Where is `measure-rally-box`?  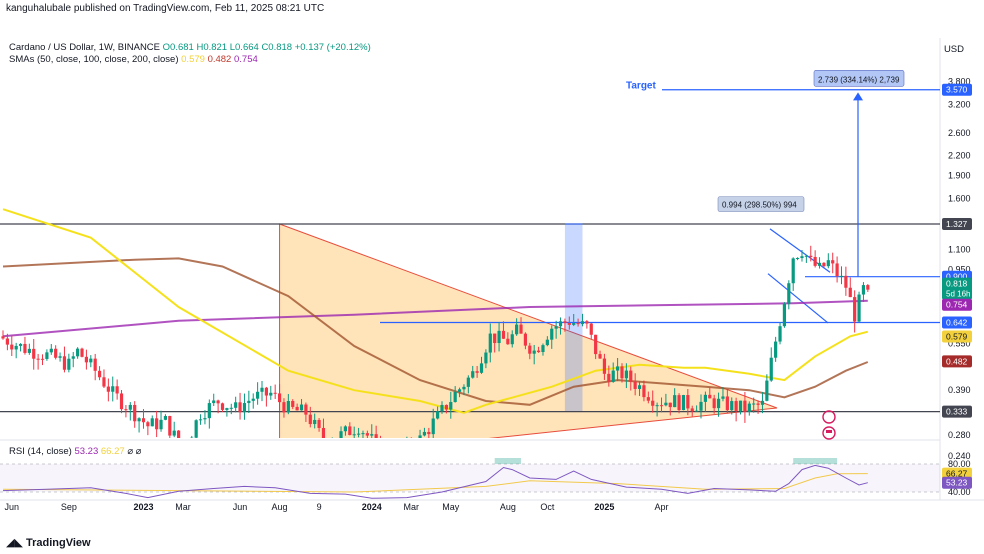 measure-rally-box is located at coordinates (761, 204).